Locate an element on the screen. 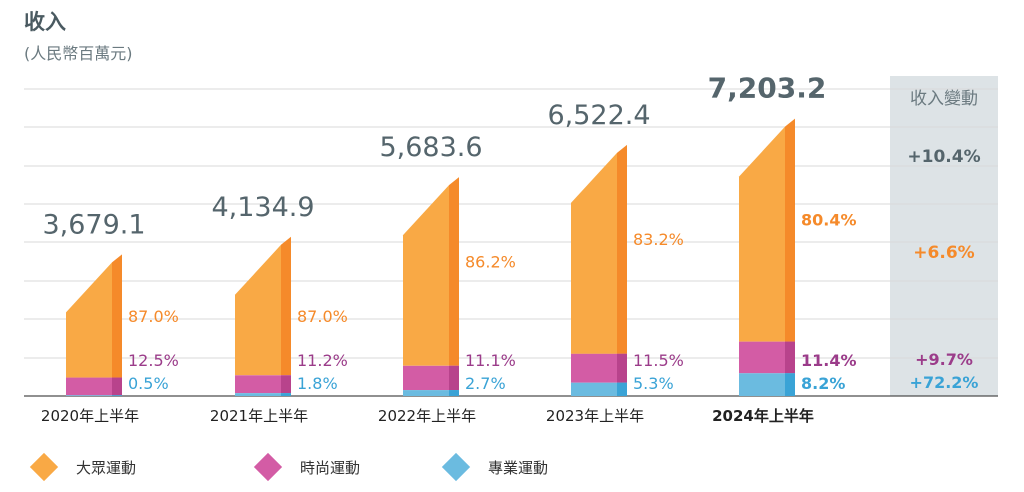 The width and height of the screenshot is (1024, 492). label-fashion-3: 11.5% is located at coordinates (658, 360).